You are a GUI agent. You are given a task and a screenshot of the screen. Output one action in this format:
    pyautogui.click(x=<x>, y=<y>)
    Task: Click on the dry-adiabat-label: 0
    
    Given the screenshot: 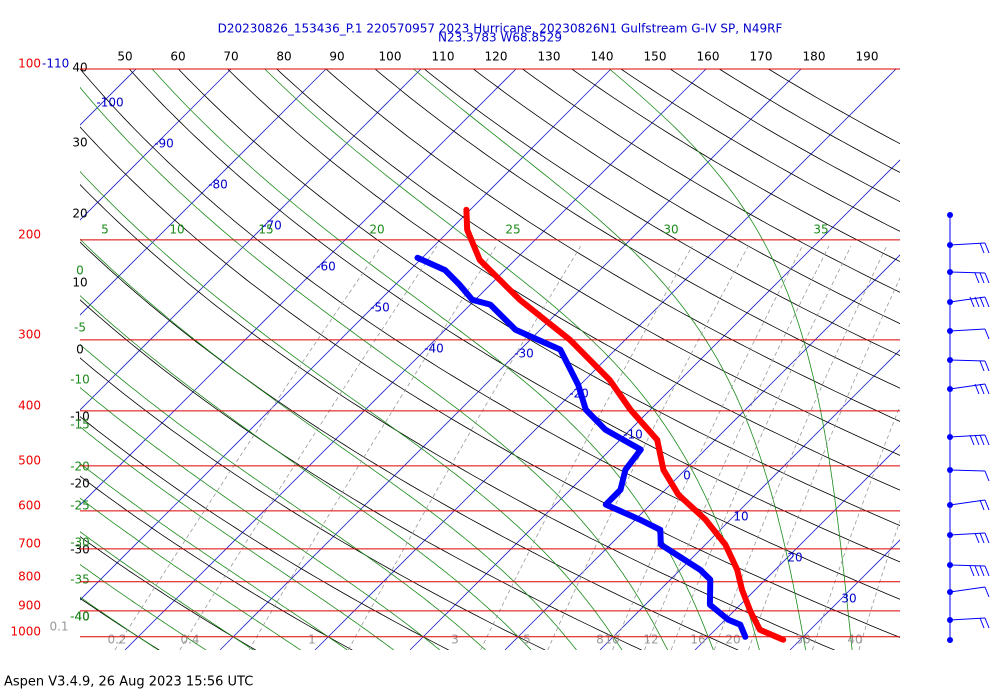 What is the action you would take?
    pyautogui.click(x=80, y=350)
    